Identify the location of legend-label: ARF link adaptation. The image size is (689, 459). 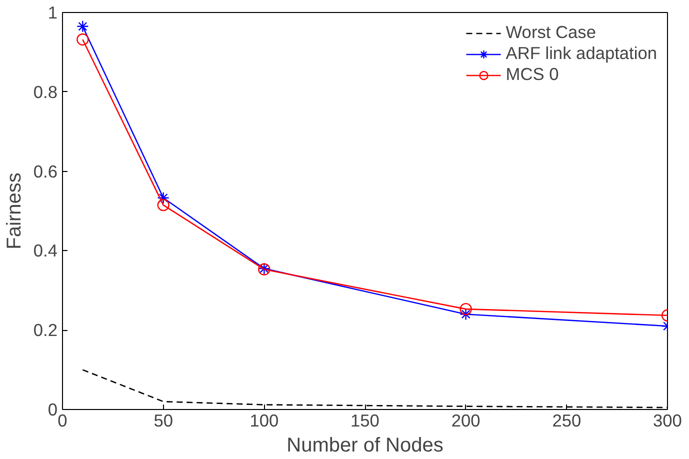
(581, 53).